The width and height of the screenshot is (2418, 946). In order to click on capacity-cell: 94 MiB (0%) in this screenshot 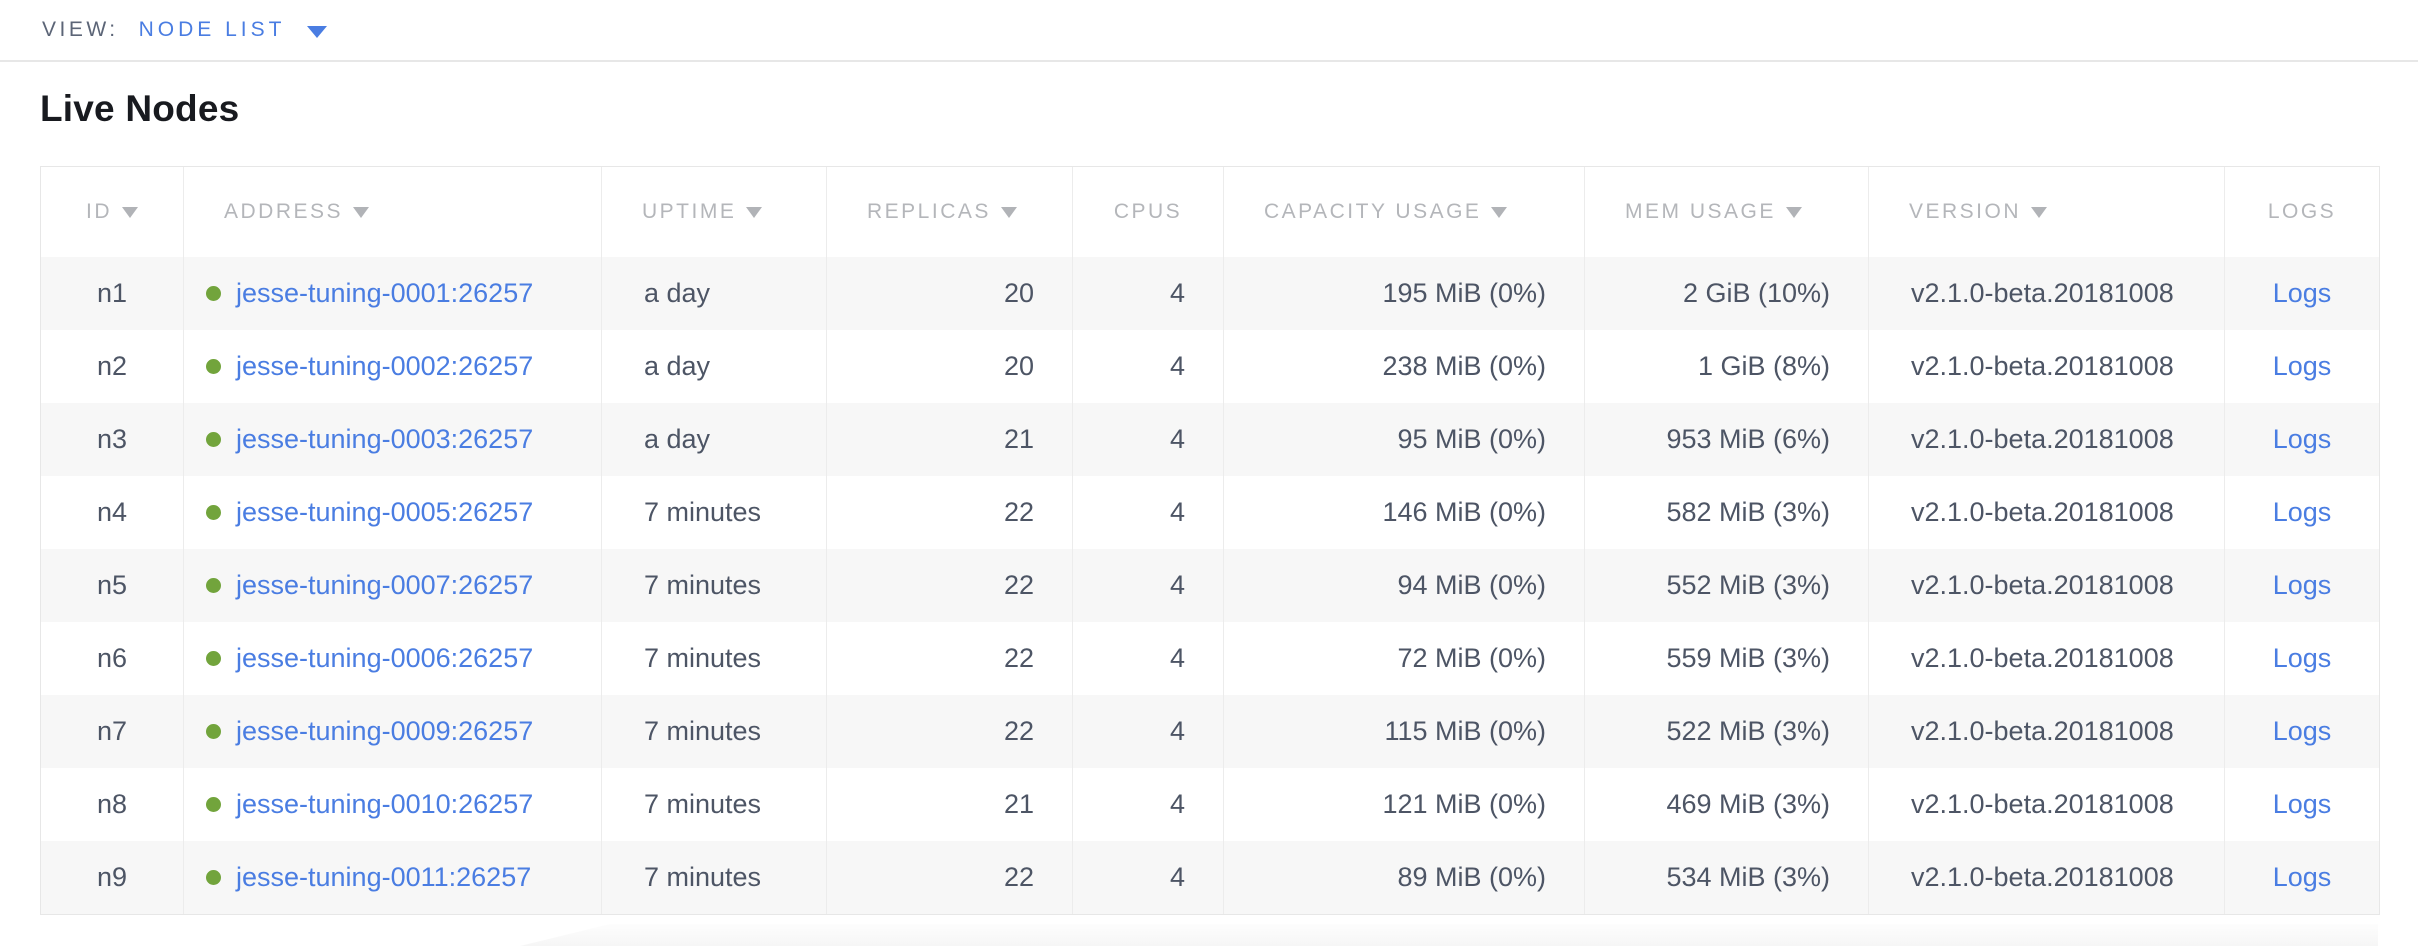, I will do `click(1404, 585)`.